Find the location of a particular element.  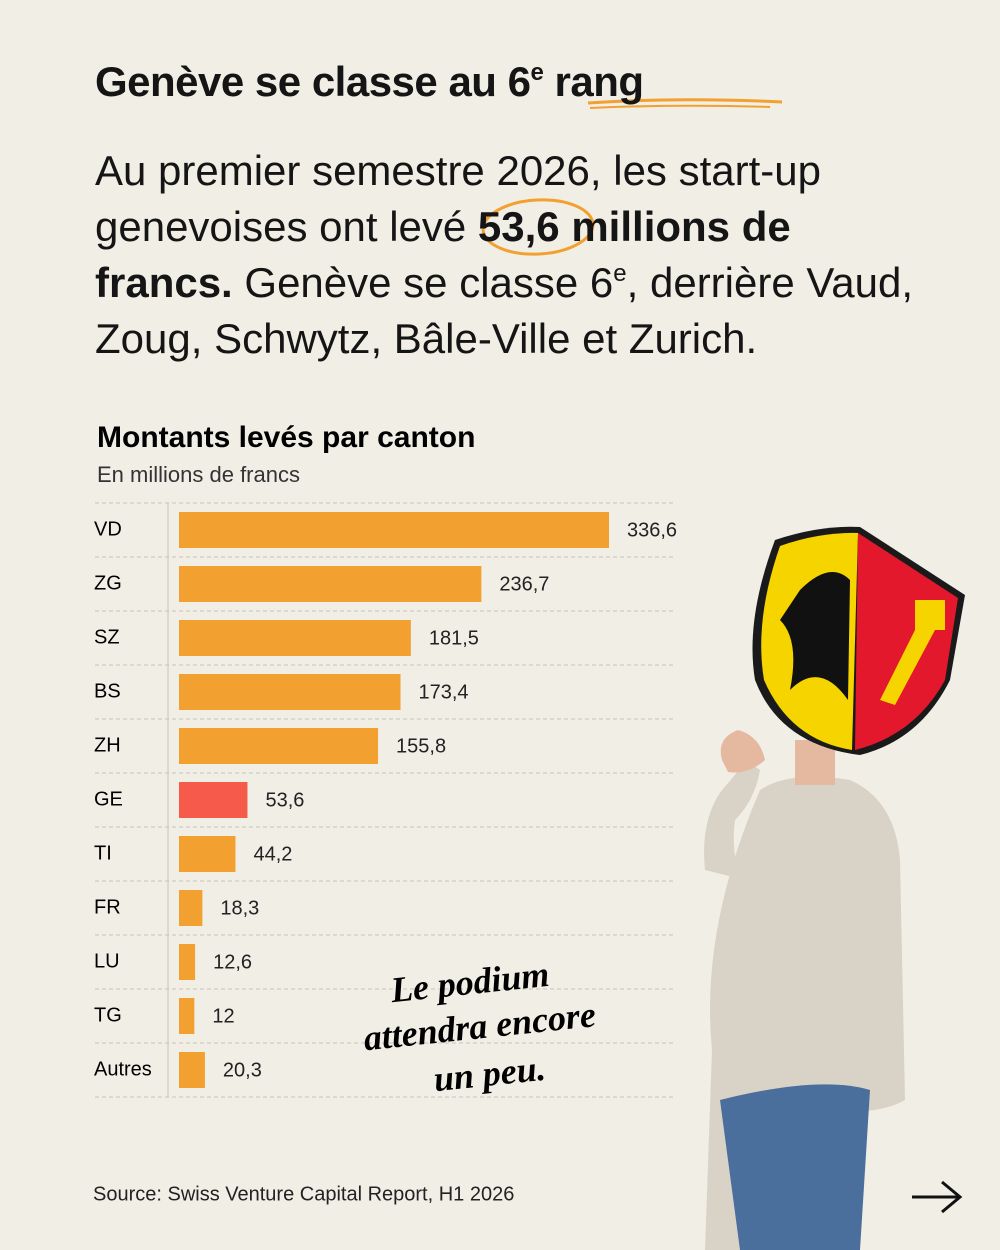

headline: Genève se classe au 6e rang is located at coordinates (369, 82).